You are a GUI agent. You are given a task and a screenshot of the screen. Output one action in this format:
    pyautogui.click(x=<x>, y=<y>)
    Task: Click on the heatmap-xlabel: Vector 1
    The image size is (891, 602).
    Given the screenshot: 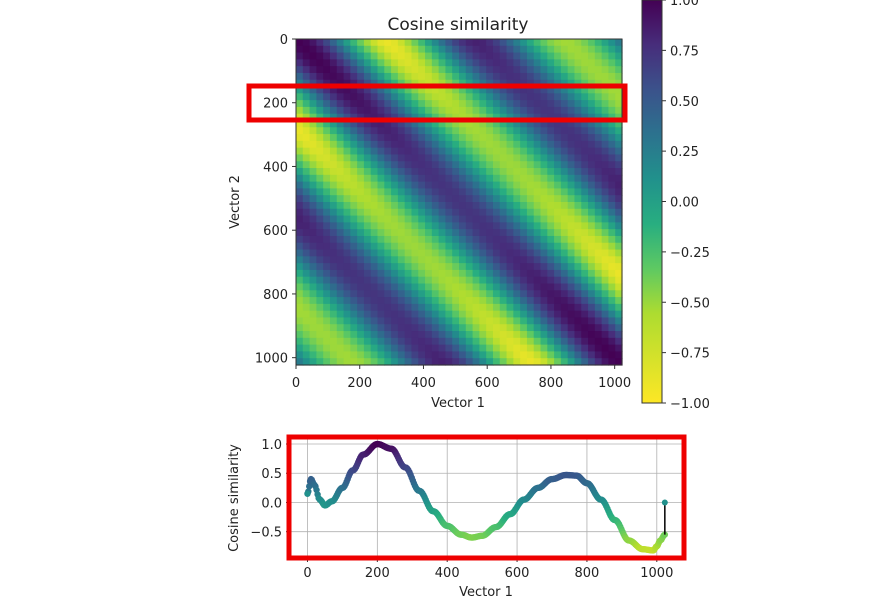 What is the action you would take?
    pyautogui.click(x=458, y=403)
    